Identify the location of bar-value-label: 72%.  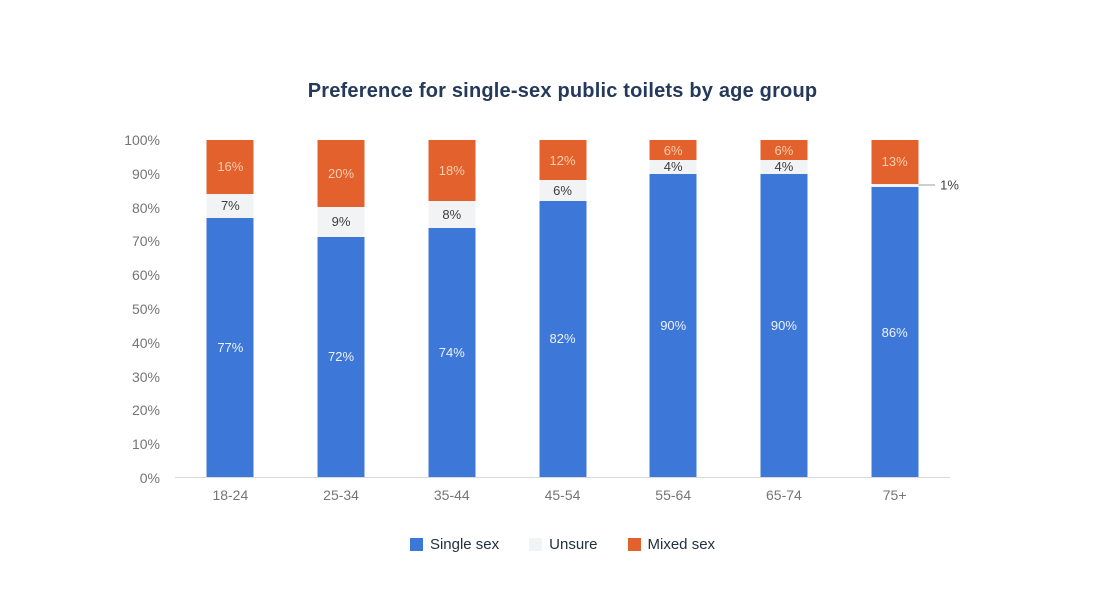
(341, 357).